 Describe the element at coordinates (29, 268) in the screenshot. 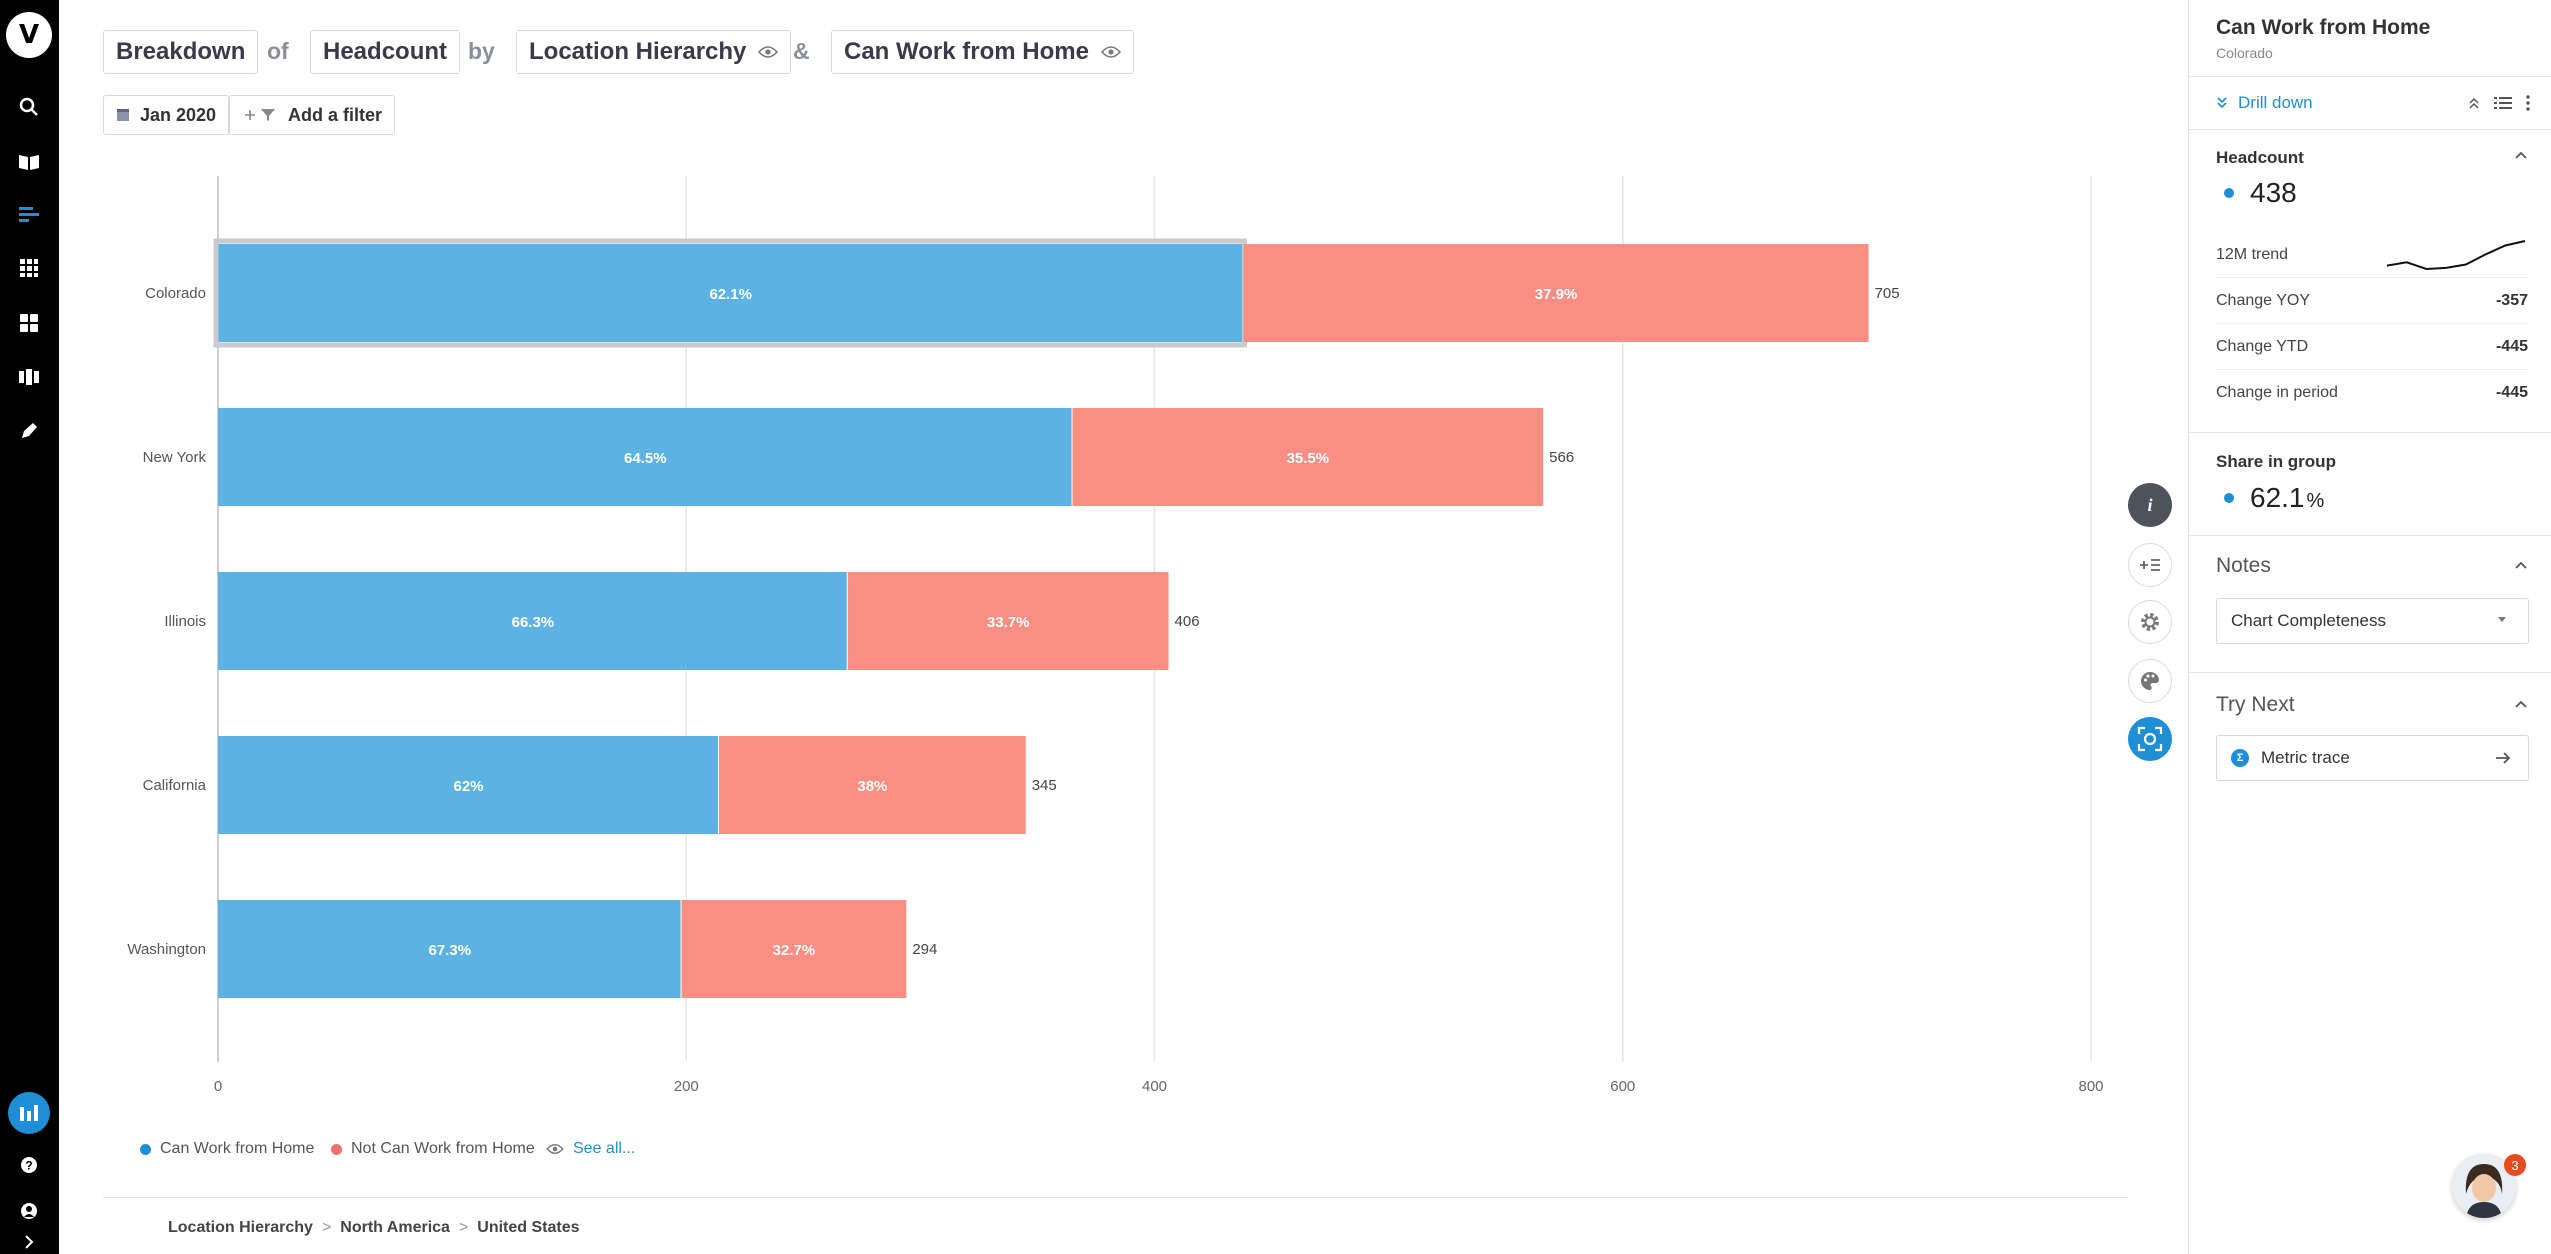

I see `grid-apps-icon` at that location.